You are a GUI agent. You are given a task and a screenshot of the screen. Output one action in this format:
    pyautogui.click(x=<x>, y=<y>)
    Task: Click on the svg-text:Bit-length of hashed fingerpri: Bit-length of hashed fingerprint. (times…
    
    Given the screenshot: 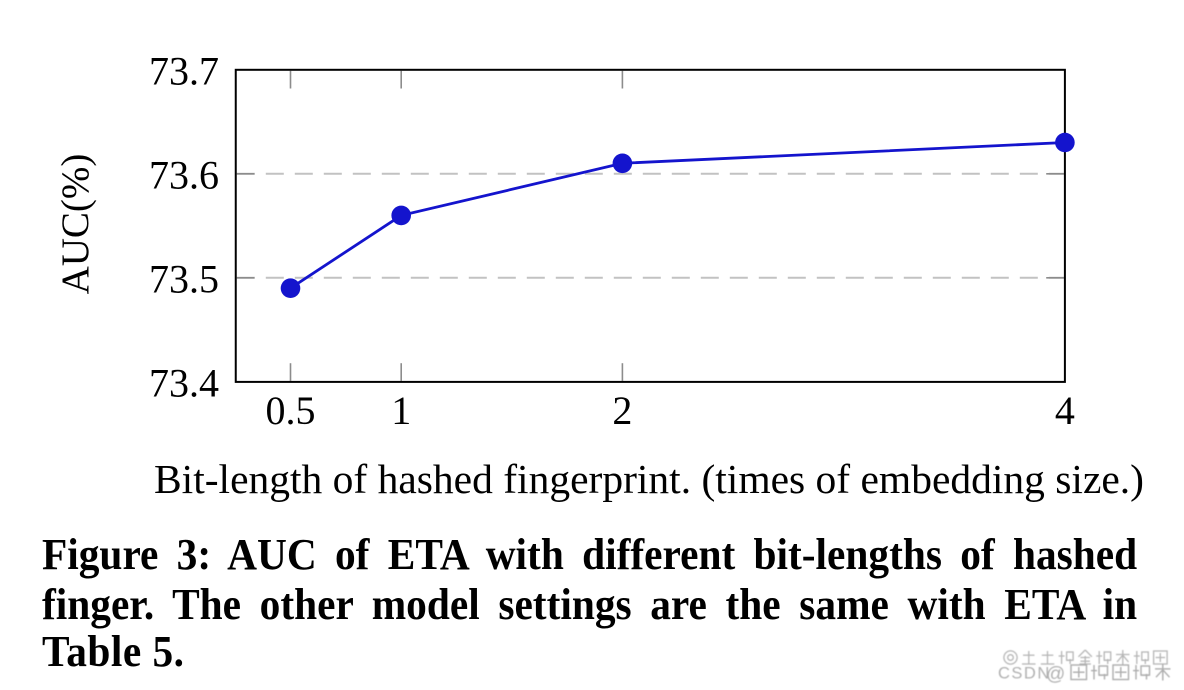 What is the action you would take?
    pyautogui.click(x=649, y=479)
    